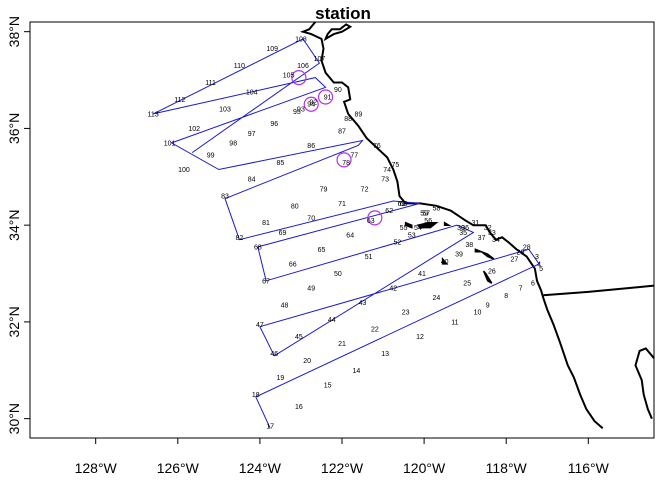  Describe the element at coordinates (324, 189) in the screenshot. I see `station-label: 79` at that location.